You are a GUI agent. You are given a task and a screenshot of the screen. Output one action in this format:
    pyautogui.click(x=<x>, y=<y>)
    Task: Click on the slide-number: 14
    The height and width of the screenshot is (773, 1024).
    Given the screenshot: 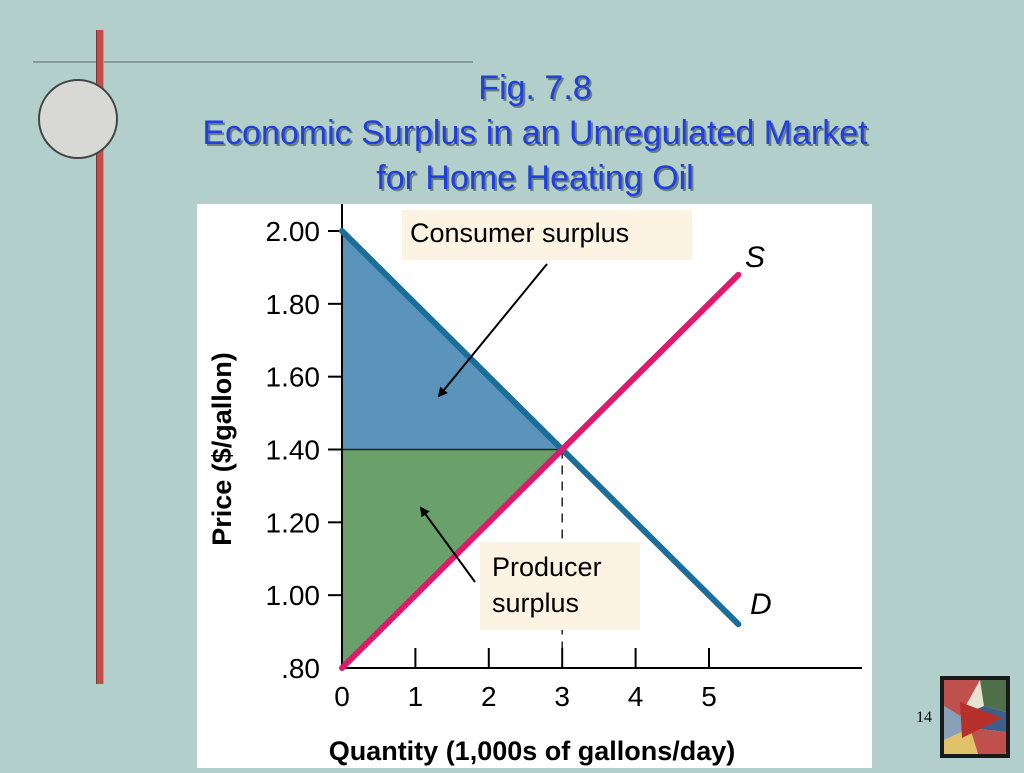 What is the action you would take?
    pyautogui.click(x=924, y=717)
    